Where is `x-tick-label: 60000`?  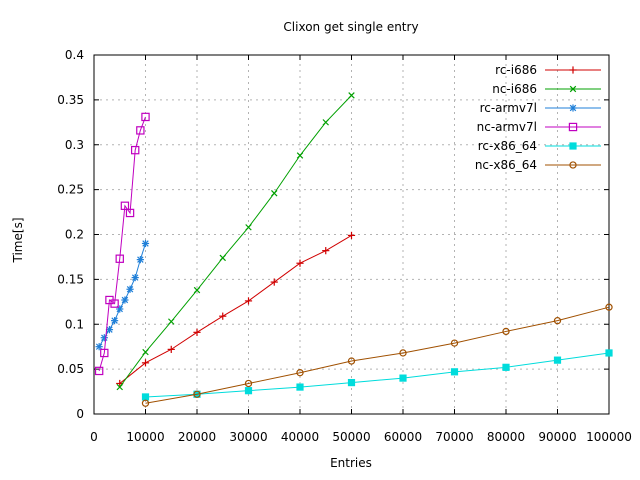
x-tick-label: 60000 is located at coordinates (403, 437).